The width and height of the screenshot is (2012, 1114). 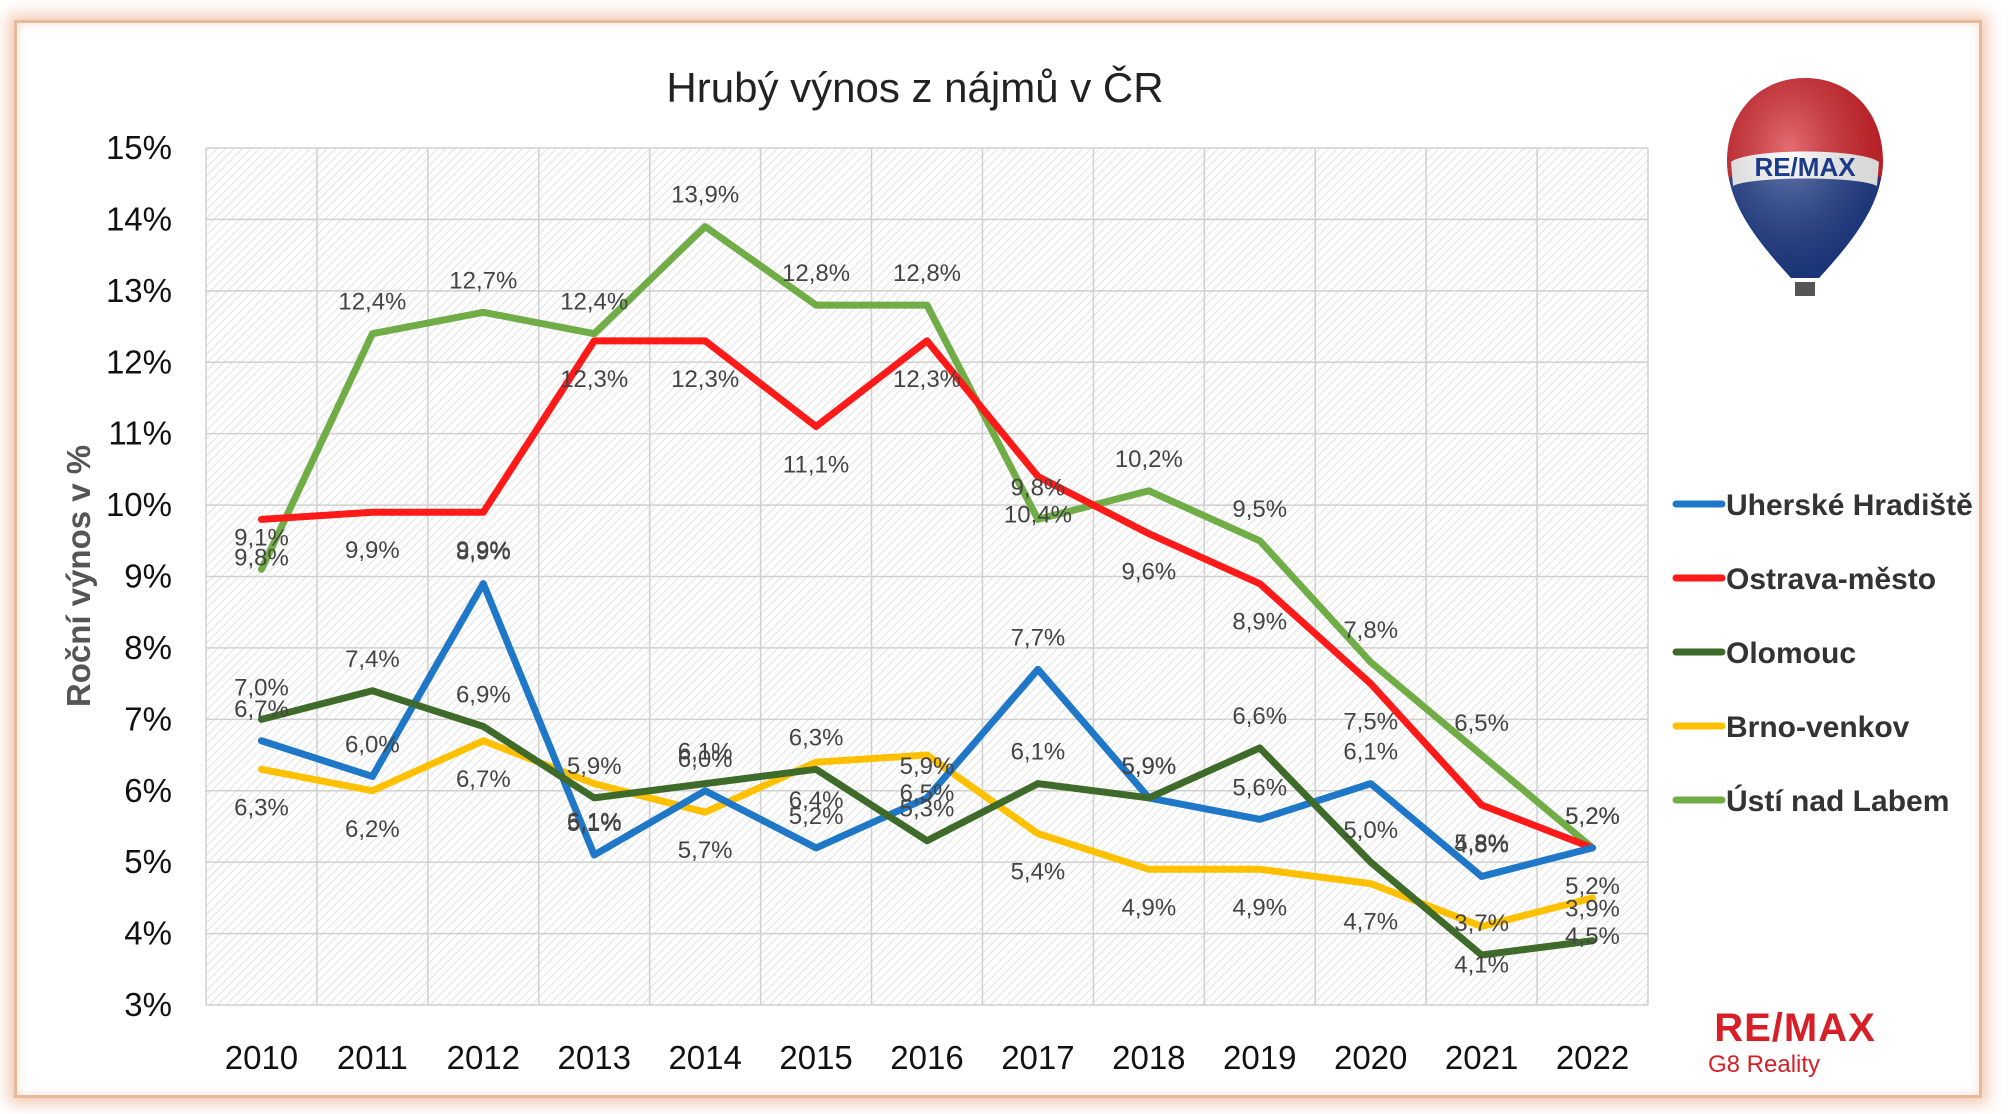 What do you see at coordinates (594, 1057) in the screenshot?
I see `x-tick-label: 2013` at bounding box center [594, 1057].